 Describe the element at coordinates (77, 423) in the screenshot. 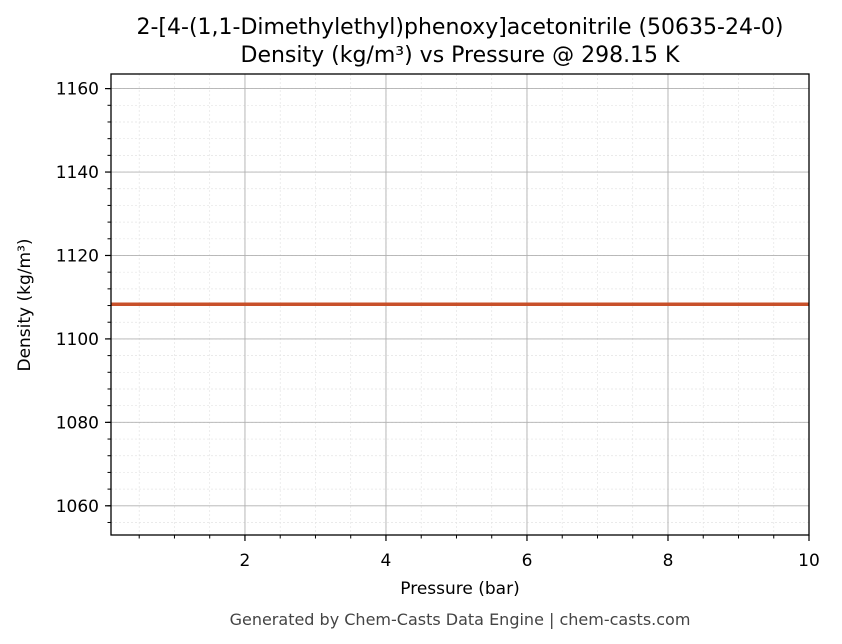

I see `y-tick-label: 1080` at that location.